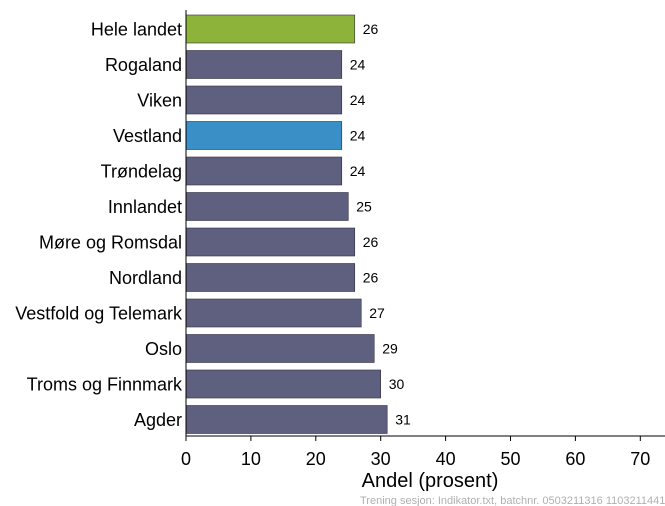  I want to click on x-axis-label: Andel (prosent), so click(430, 481).